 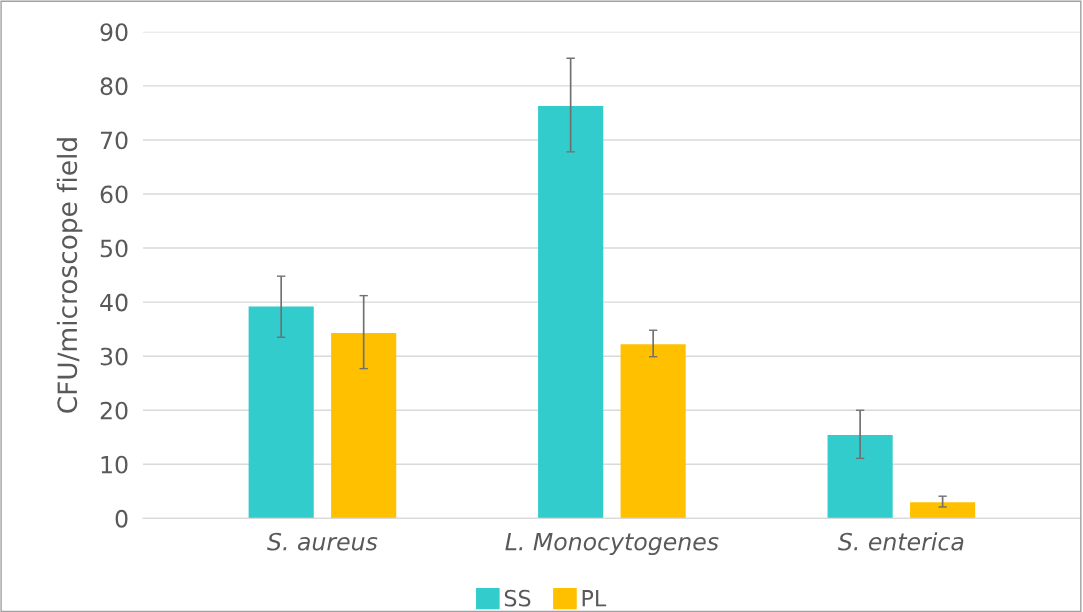 What do you see at coordinates (114, 356) in the screenshot?
I see `y-tick-label: 30` at bounding box center [114, 356].